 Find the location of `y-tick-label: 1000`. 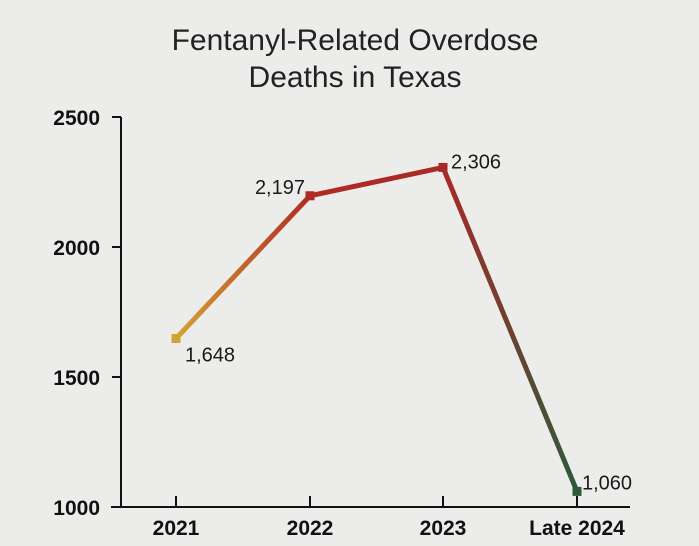

y-tick-label: 1000 is located at coordinates (76, 508).